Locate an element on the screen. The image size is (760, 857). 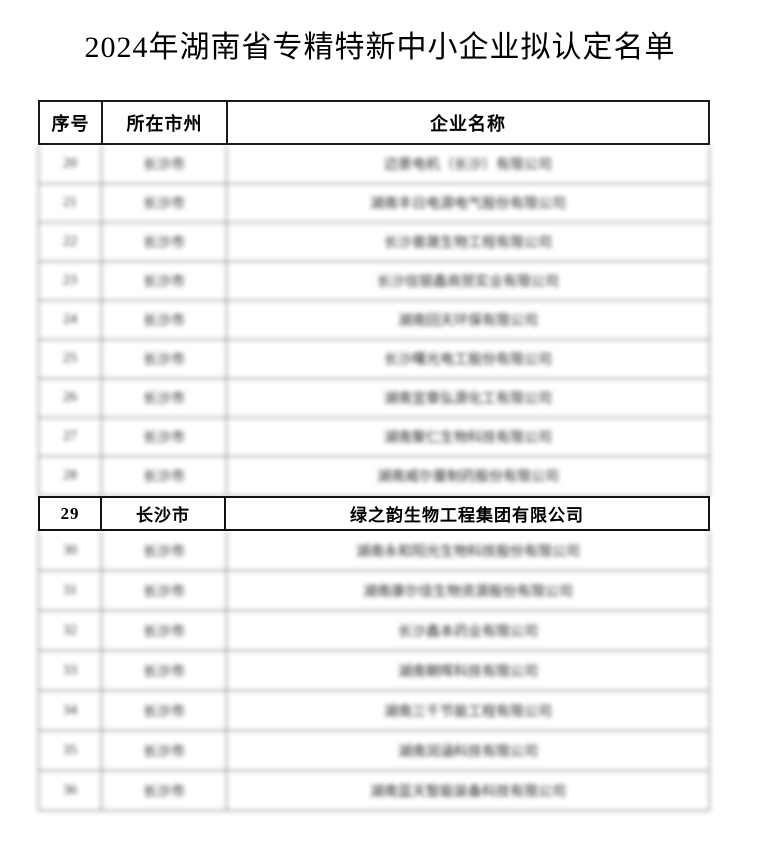
row-company-cell: 湖南永和阳光生物科技股份有限公司 is located at coordinates (468, 552).